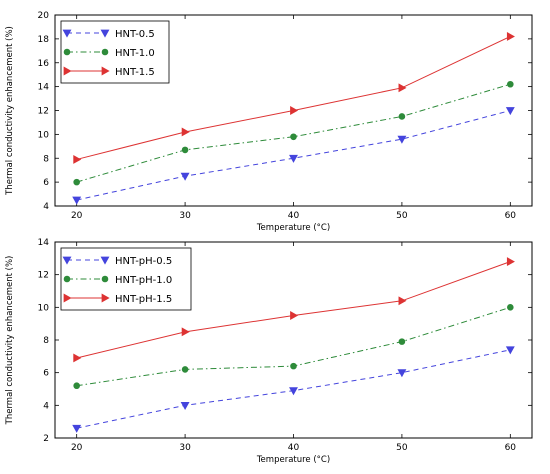  What do you see at coordinates (44, 64) in the screenshot?
I see `y-tick-label: 16` at bounding box center [44, 64].